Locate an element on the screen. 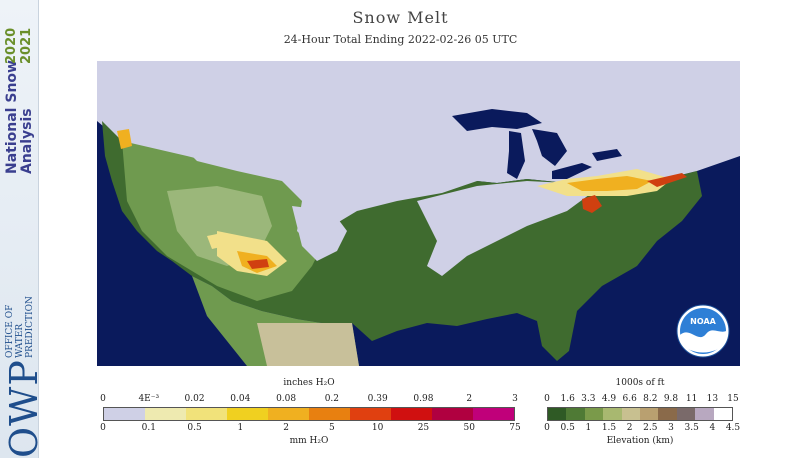 Image resolution: width=801 pixels, height=458 pixels. melt-appalachian-high is located at coordinates (609, 183).